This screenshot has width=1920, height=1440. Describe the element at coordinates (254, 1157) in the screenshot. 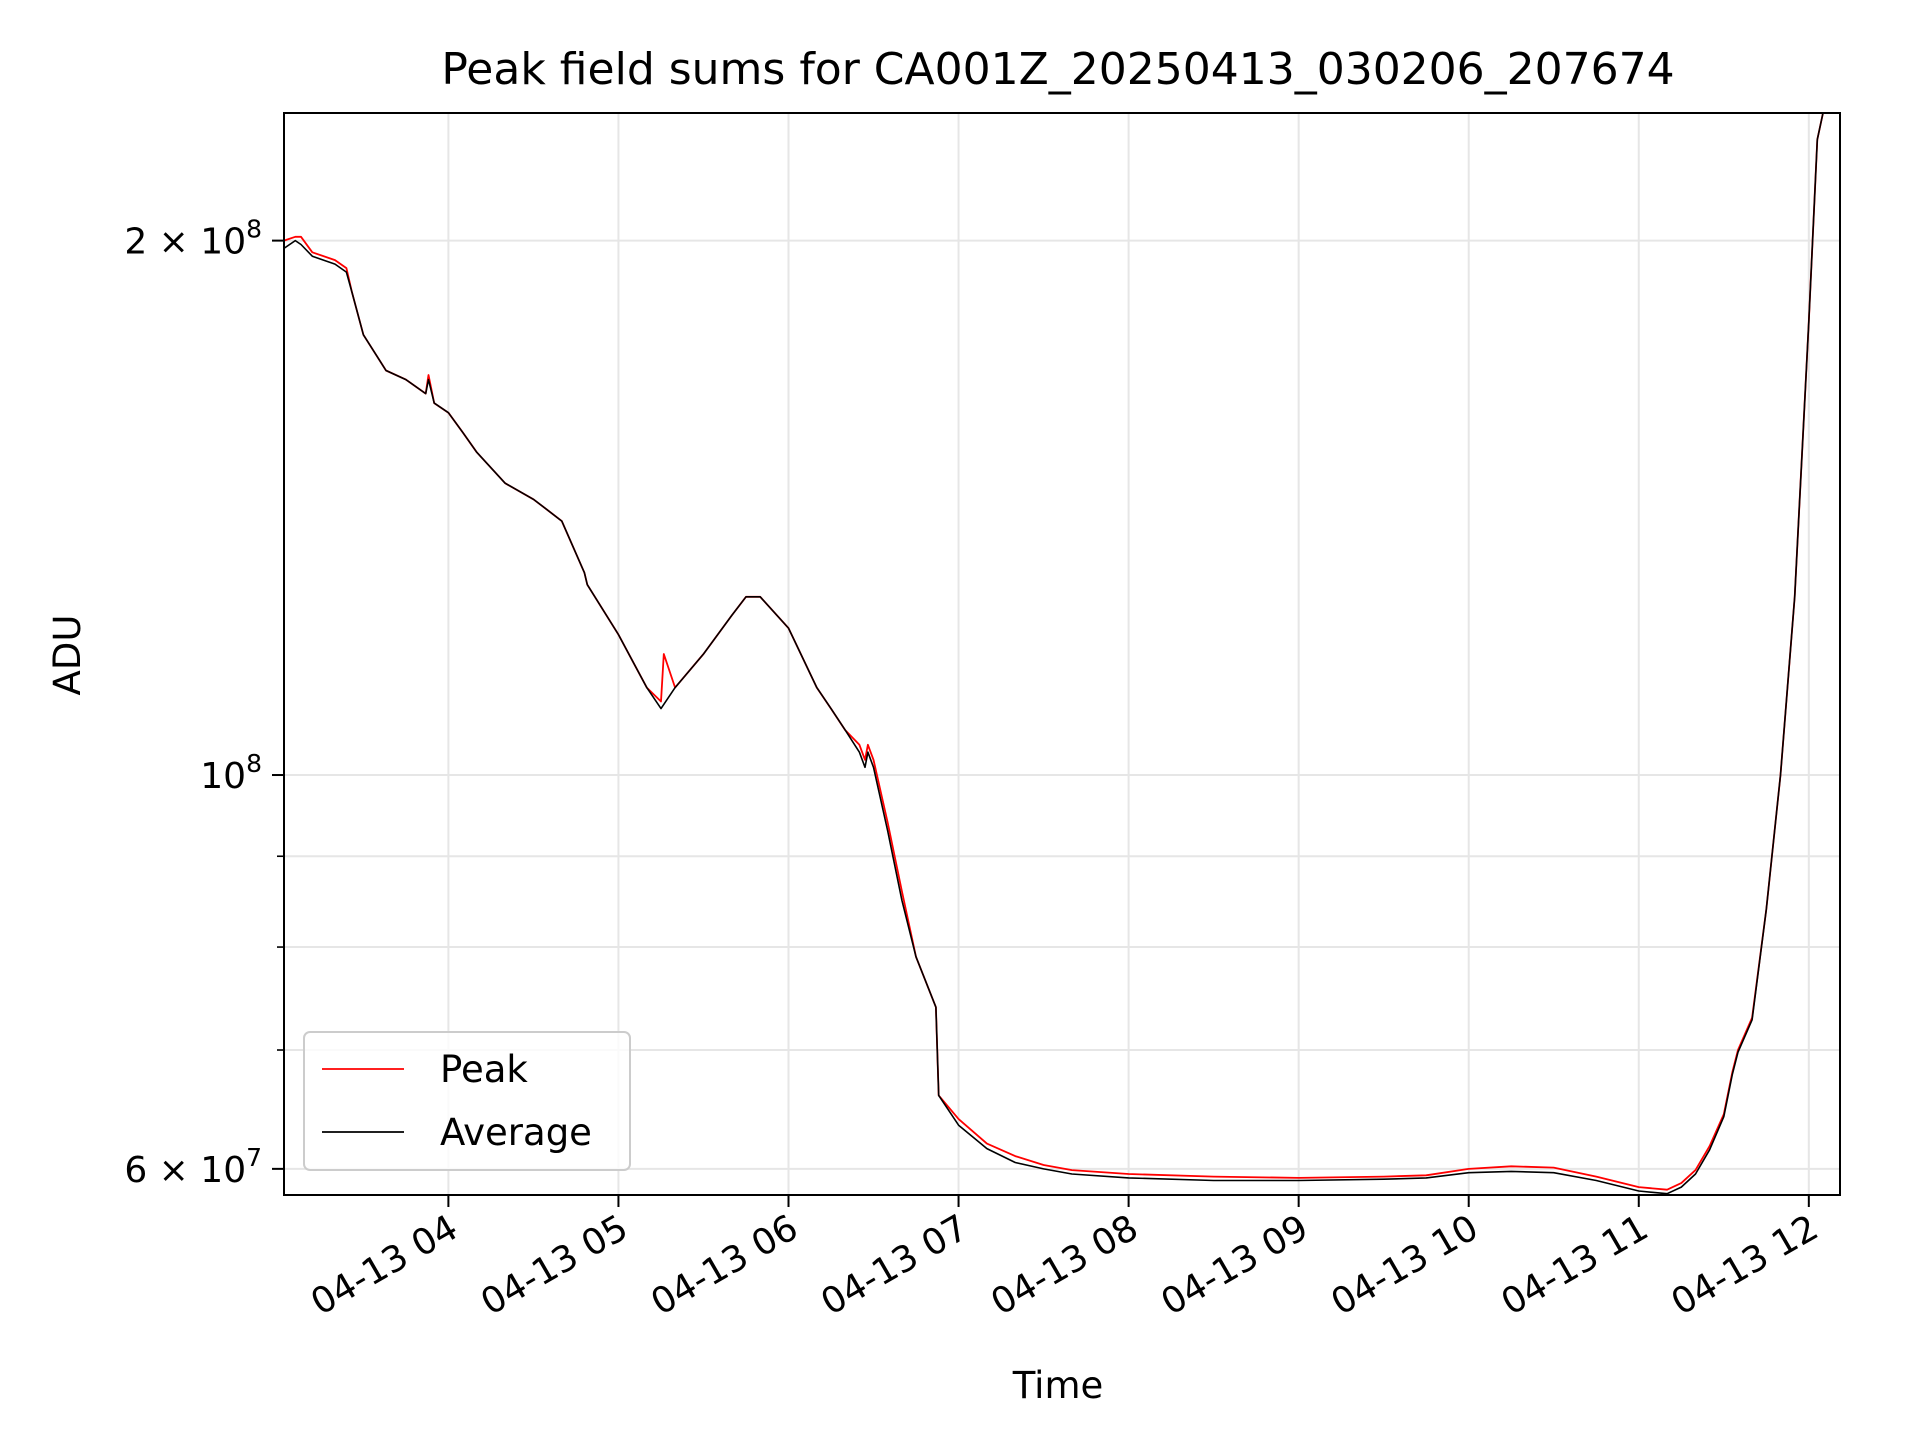

I see `y-tick-label-exponent: 7` at that location.